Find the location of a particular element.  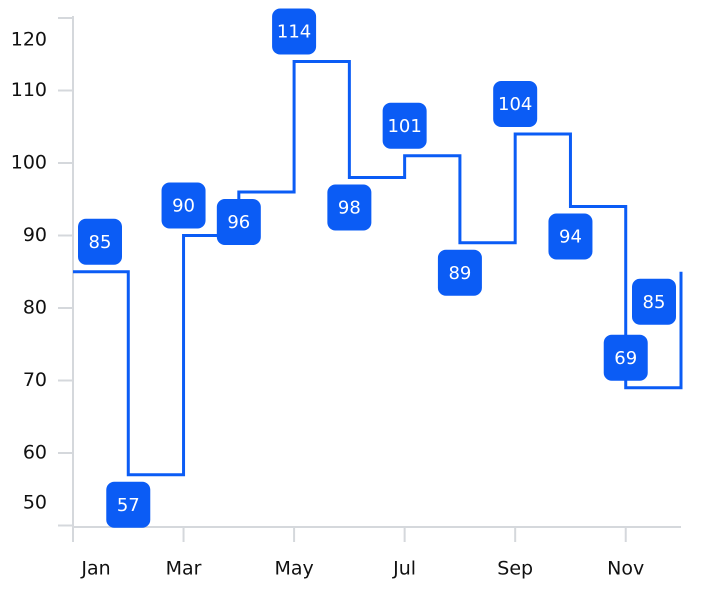

data-label: 90 is located at coordinates (183, 205).